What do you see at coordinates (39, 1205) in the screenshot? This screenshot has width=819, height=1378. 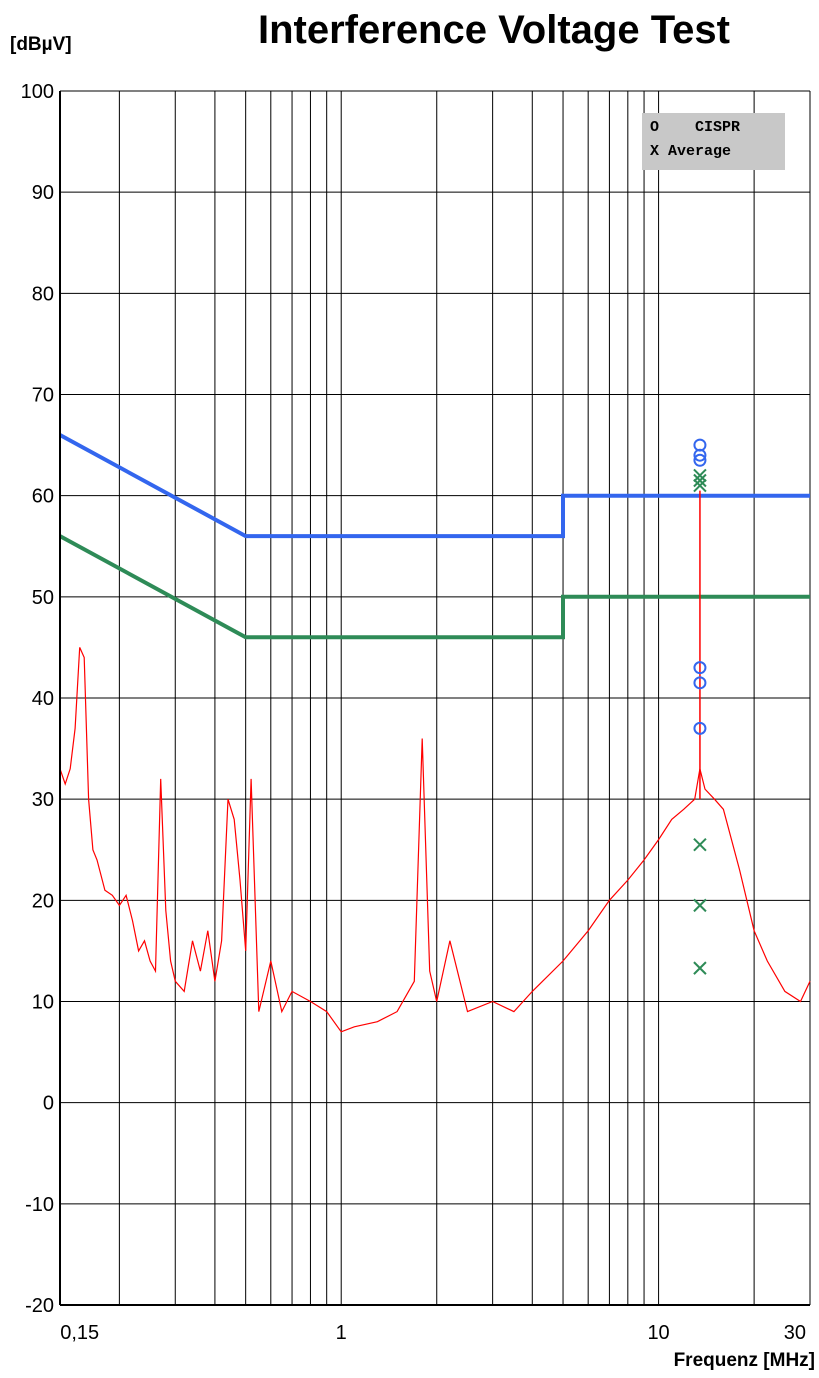 I see `y-tick-label: -10` at bounding box center [39, 1205].